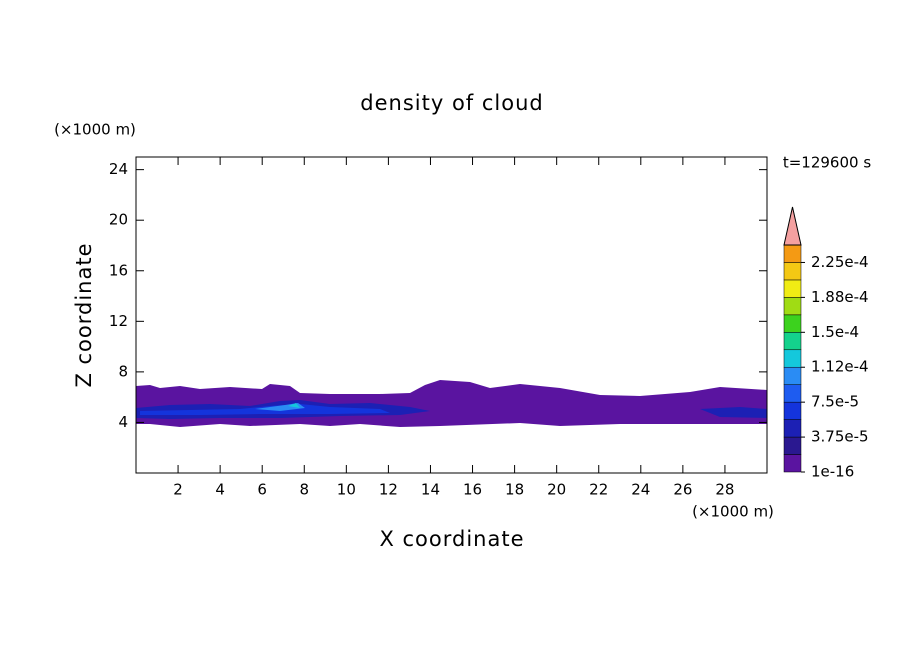  Describe the element at coordinates (451, 539) in the screenshot. I see `x-axis-label: X coordinate` at that location.